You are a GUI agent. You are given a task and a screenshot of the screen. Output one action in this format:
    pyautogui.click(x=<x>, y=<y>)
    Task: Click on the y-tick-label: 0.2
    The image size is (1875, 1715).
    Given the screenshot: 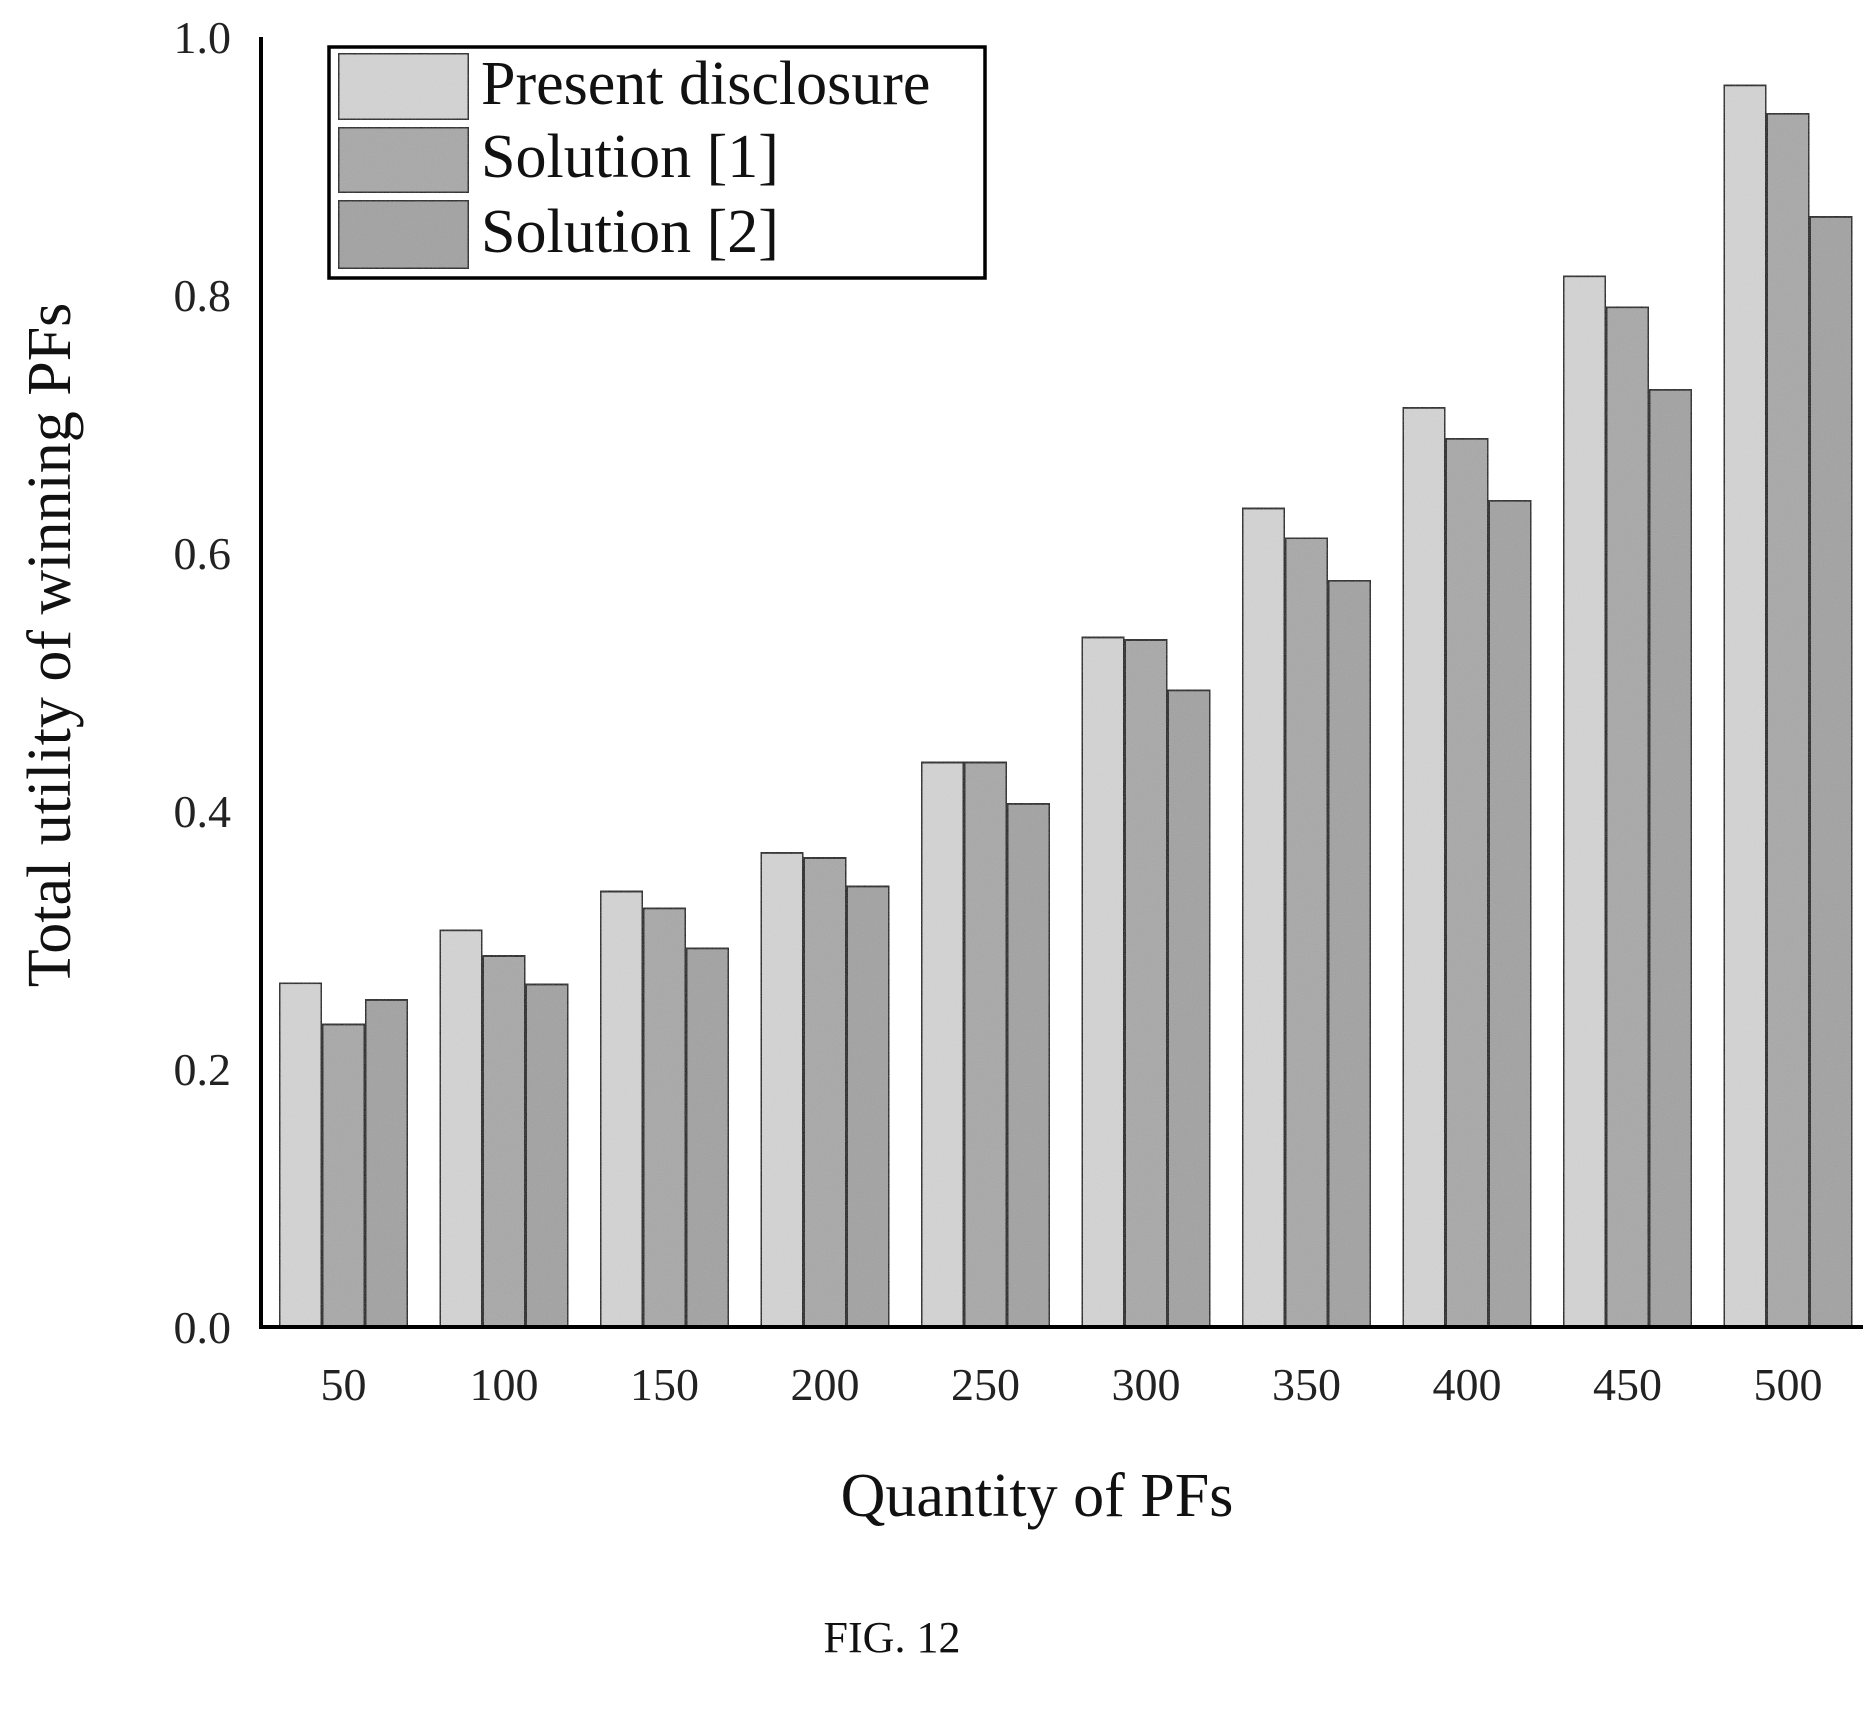 What is the action you would take?
    pyautogui.click(x=203, y=1069)
    